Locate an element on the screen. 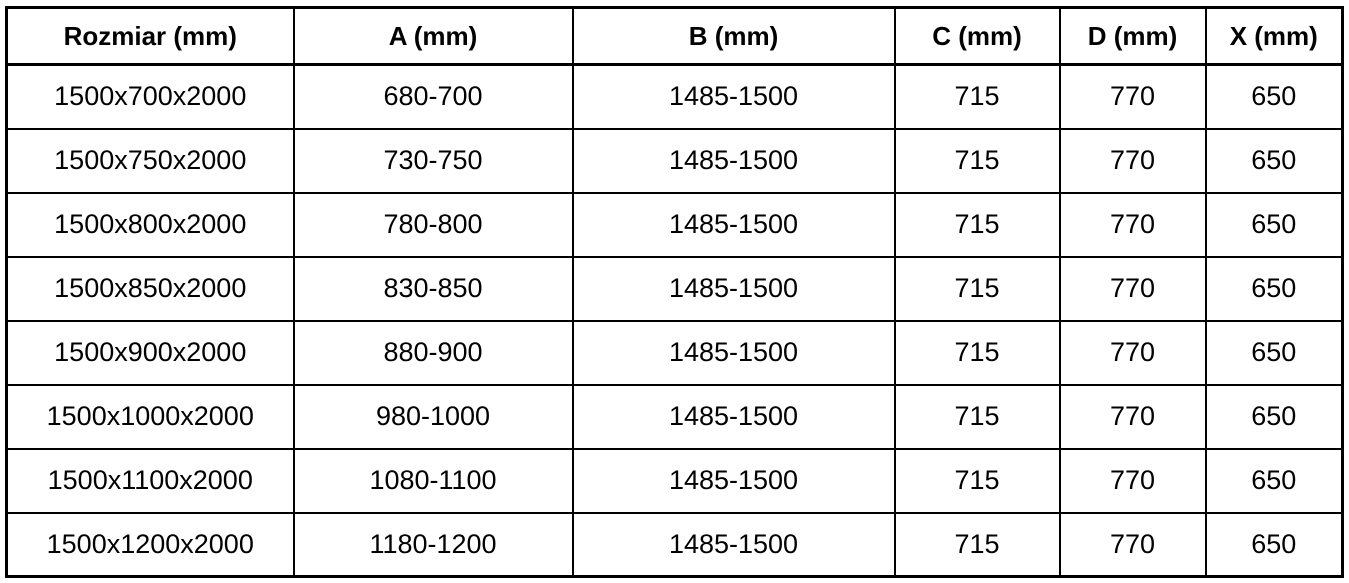 The image size is (1349, 583). table-cell: 1500x1200x2000 is located at coordinates (150, 544).